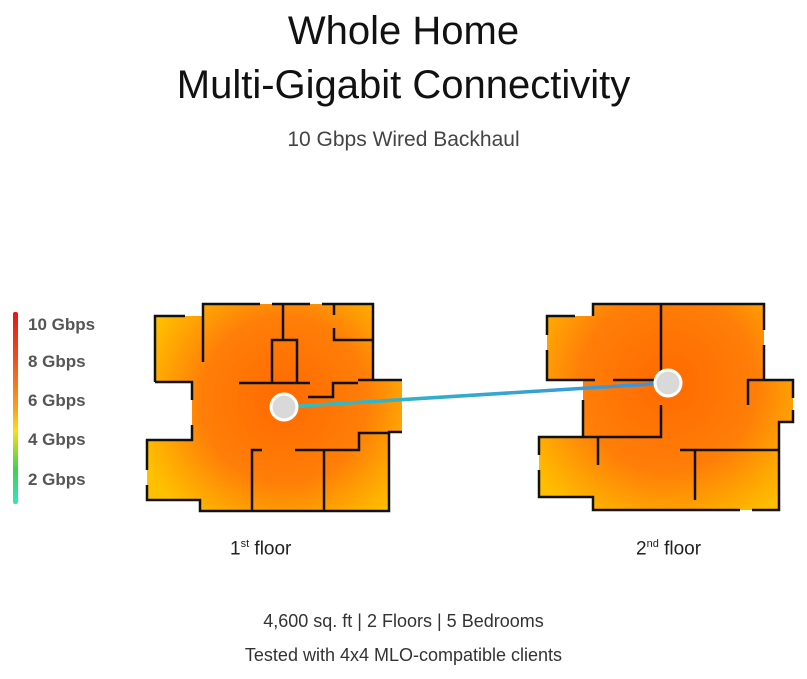  I want to click on backhaul-cable, so click(476, 395).